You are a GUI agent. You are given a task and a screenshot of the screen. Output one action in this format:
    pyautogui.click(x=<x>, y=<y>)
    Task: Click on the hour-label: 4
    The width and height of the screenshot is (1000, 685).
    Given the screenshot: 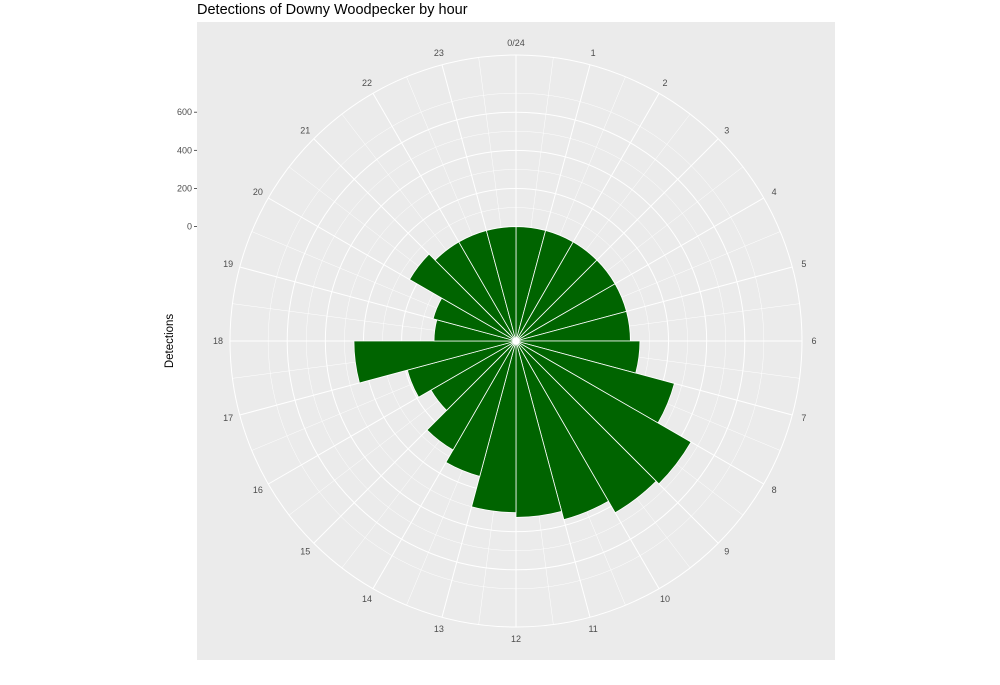 What is the action you would take?
    pyautogui.click(x=774, y=192)
    